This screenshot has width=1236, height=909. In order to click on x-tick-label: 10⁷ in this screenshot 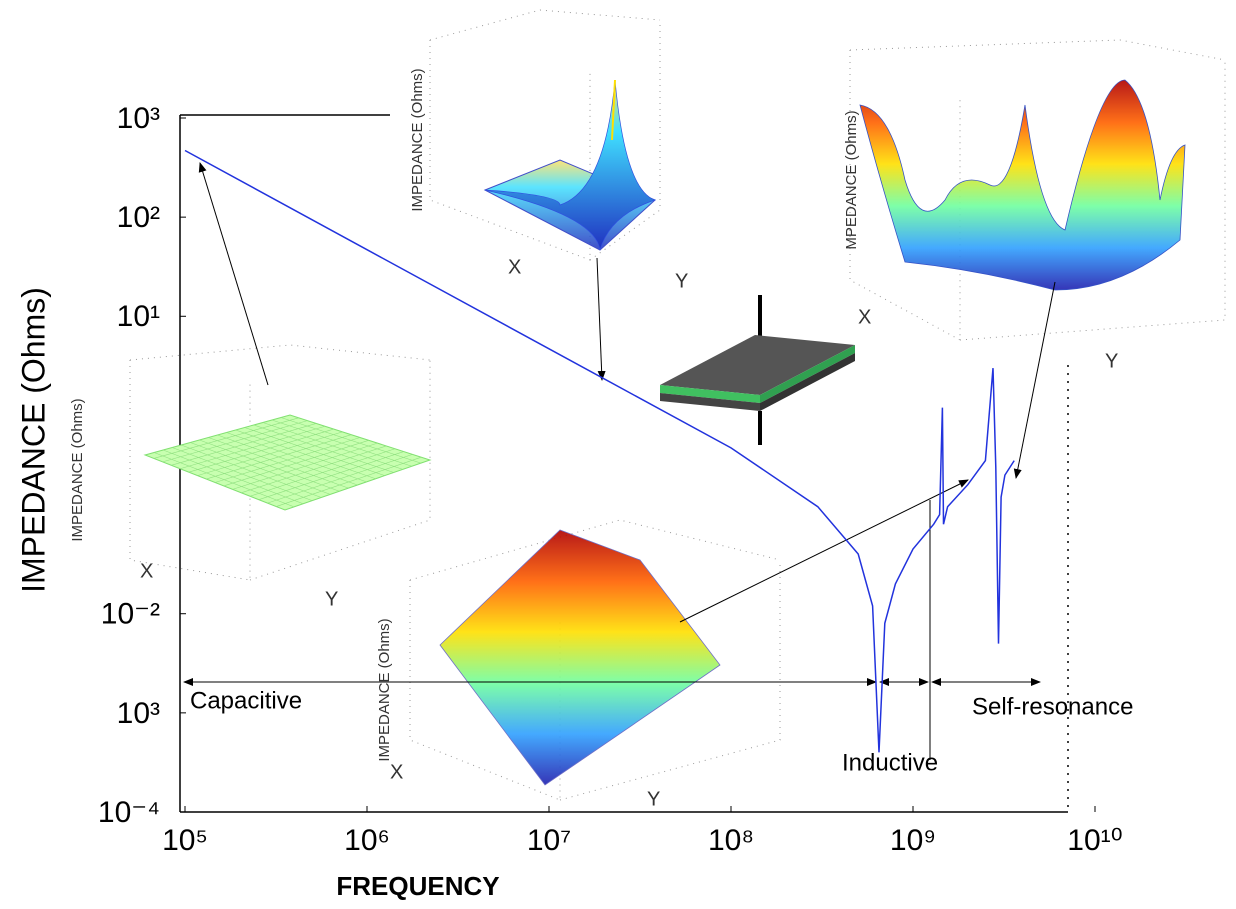, I will do `click(549, 840)`.